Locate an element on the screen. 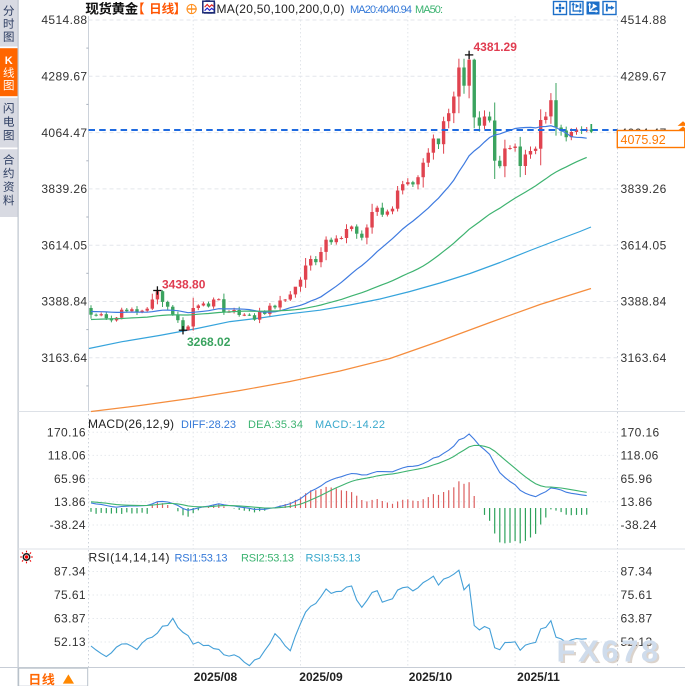 Image resolution: width=685 pixels, height=691 pixels. svg-text: DIFF:28.23 is located at coordinates (208, 425).